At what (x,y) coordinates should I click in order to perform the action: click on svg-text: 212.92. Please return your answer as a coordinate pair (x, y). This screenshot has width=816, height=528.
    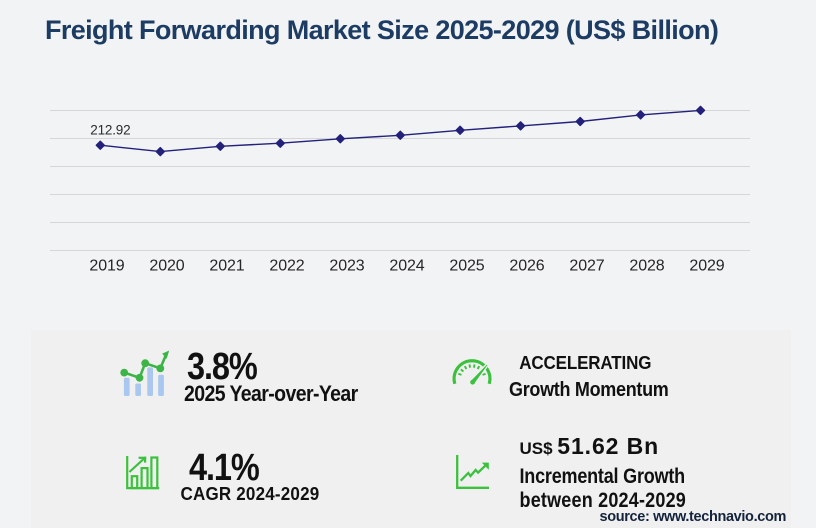
    Looking at the image, I should click on (110, 130).